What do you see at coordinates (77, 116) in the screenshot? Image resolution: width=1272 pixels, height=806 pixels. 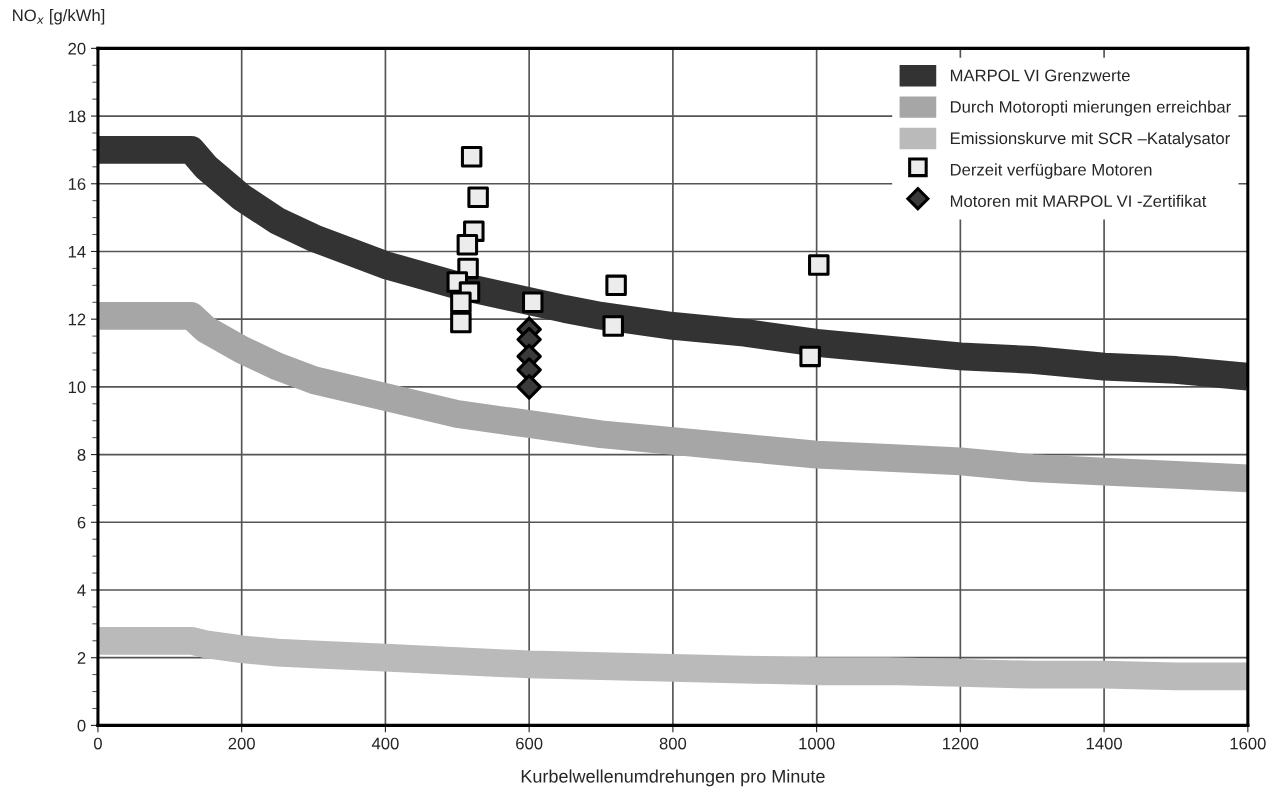 I see `y-tick-label: 18` at bounding box center [77, 116].